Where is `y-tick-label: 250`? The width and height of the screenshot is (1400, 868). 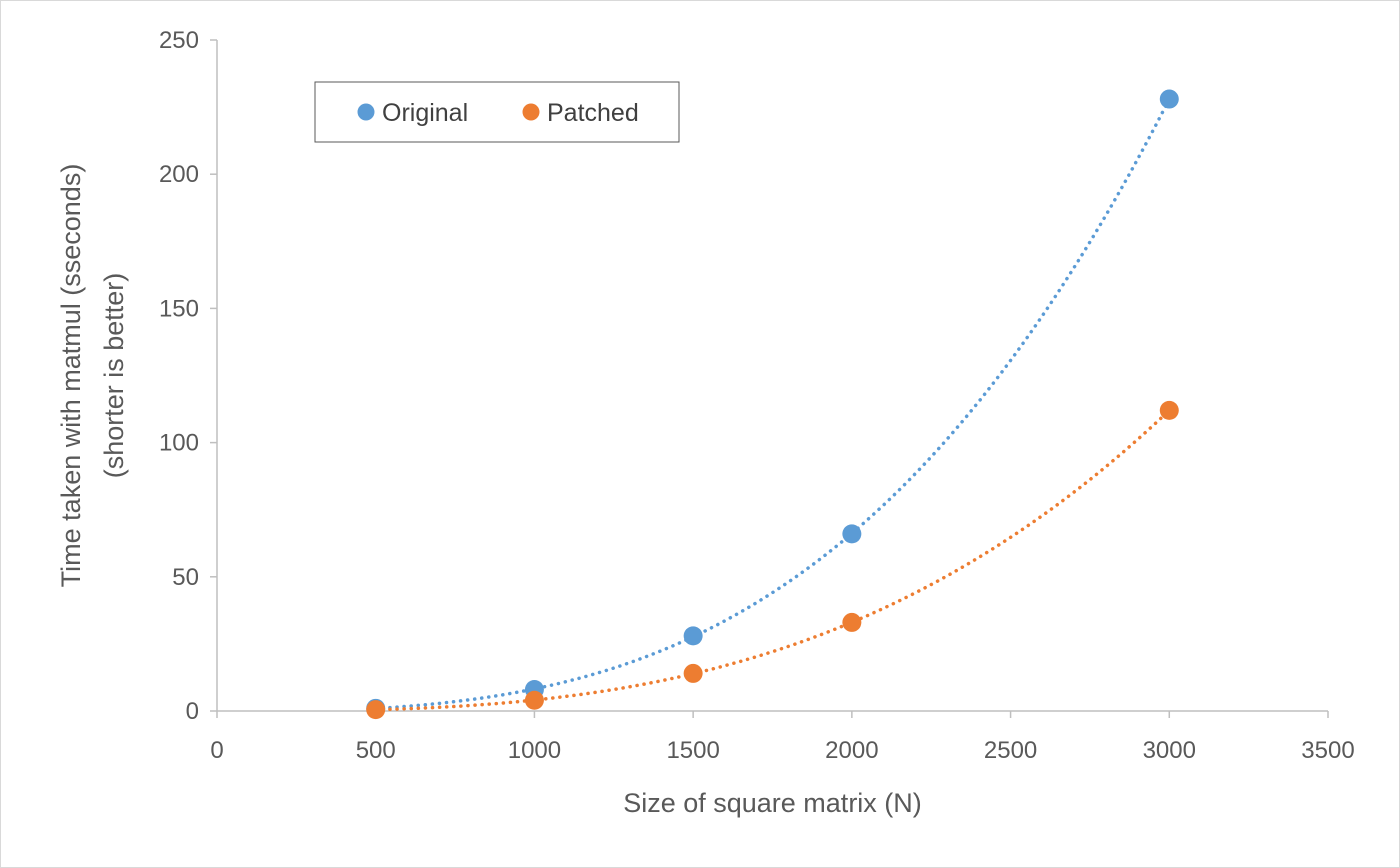
y-tick-label: 250 is located at coordinates (179, 40).